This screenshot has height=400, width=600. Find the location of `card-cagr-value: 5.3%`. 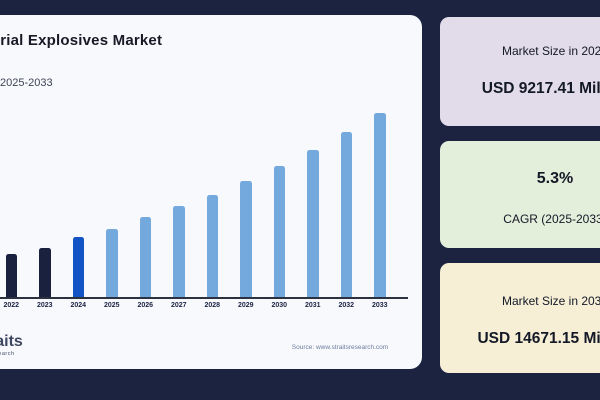

card-cagr-value: 5.3% is located at coordinates (555, 178).